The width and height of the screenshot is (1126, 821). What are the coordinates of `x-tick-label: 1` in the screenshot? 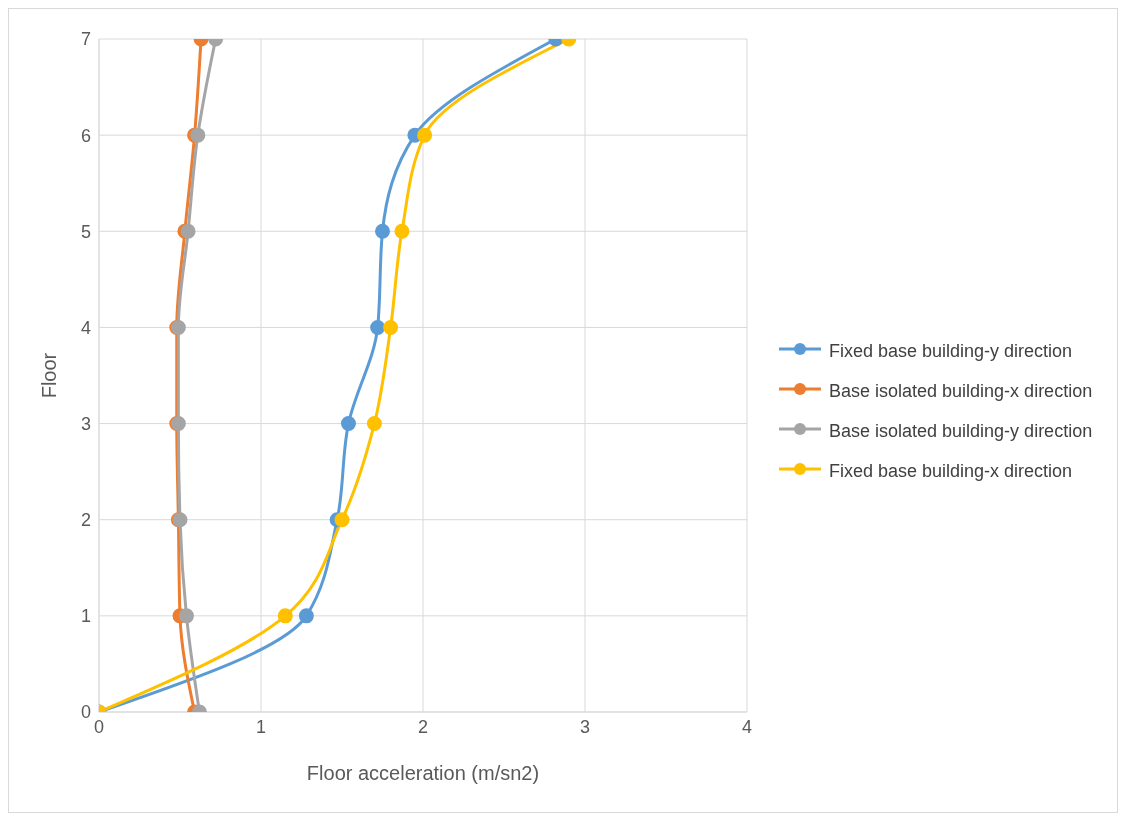 It's located at (261, 726).